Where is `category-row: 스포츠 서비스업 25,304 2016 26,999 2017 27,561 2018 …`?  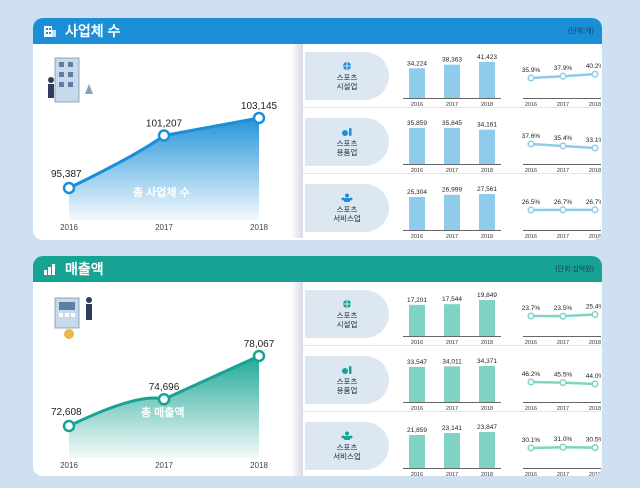 category-row: 스포츠 서비스업 25,304 2016 26,999 2017 27,561 2018 … is located at coordinates (452, 208).